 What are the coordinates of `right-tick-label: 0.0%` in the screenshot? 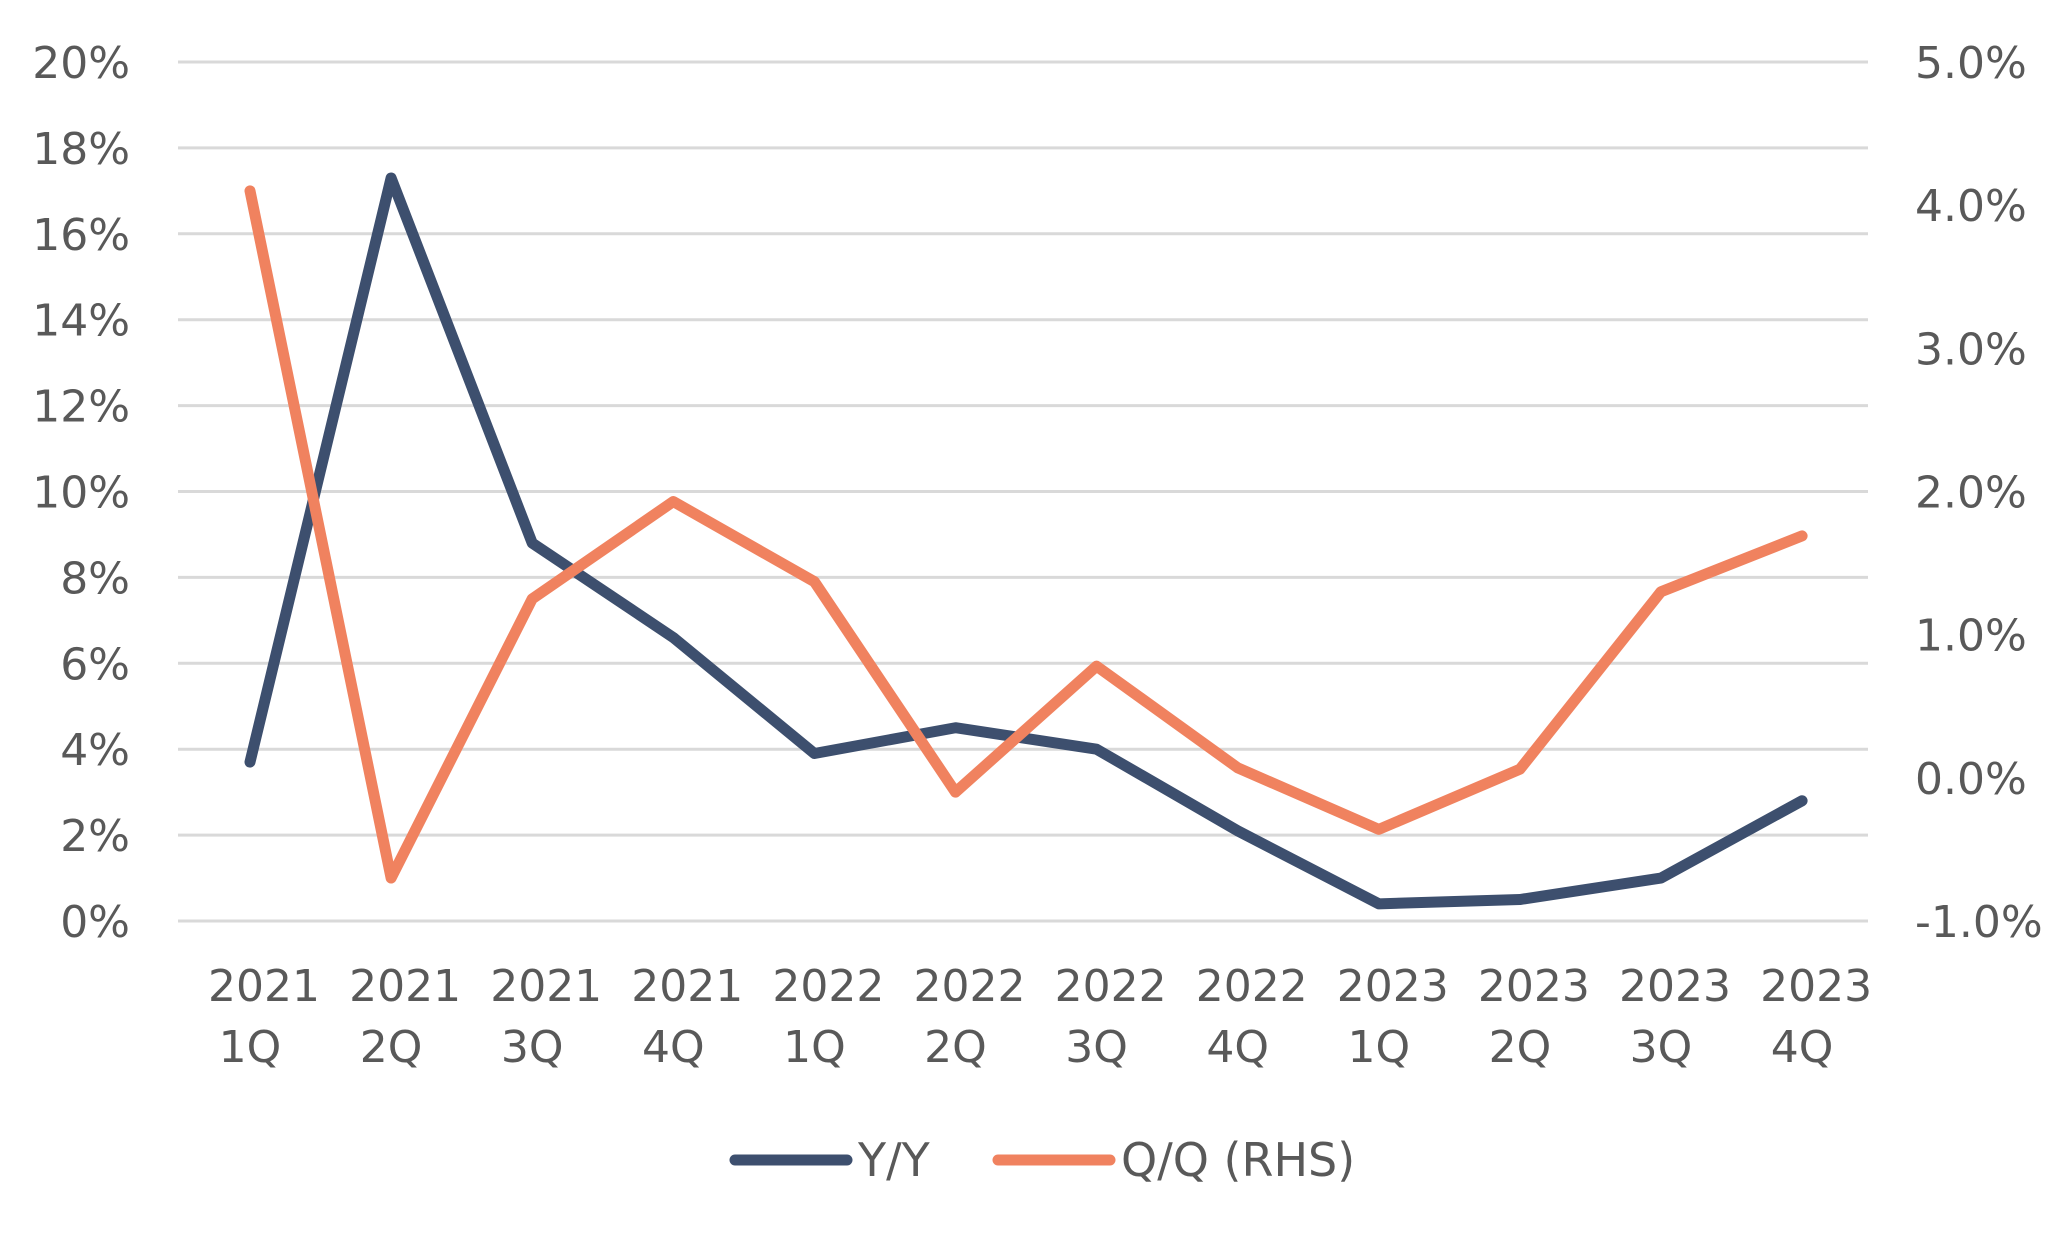 It's located at (1971, 779).